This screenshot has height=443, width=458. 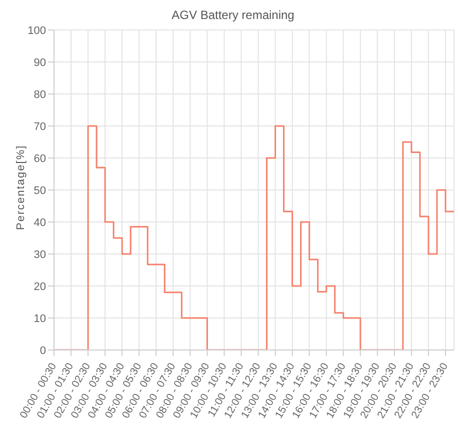 What do you see at coordinates (40, 318) in the screenshot?
I see `y-tick-label: 10` at bounding box center [40, 318].